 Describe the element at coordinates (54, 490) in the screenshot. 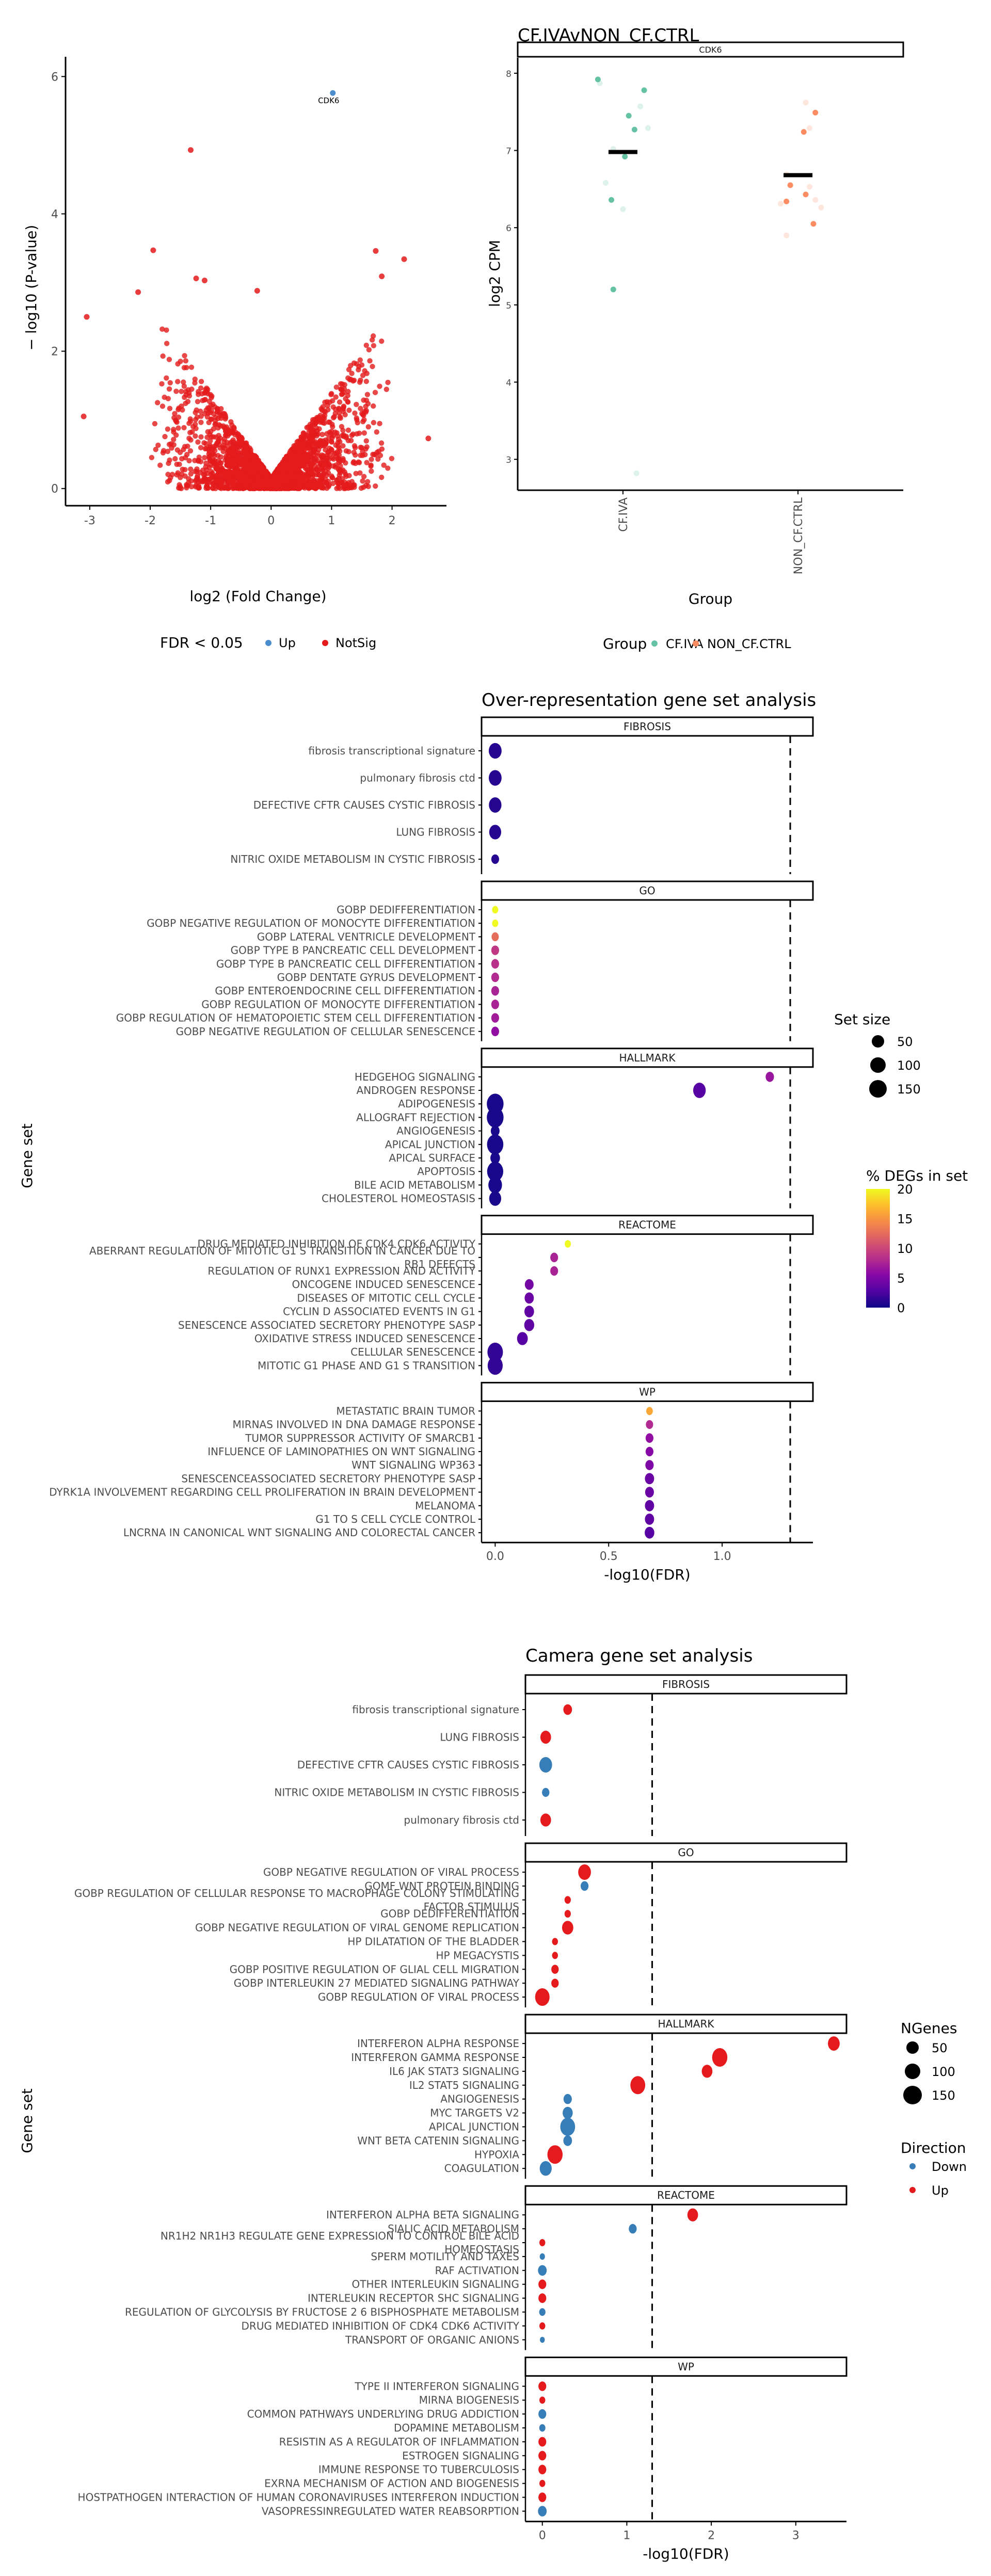

I see `volcano-y-tick-label: 0` at that location.